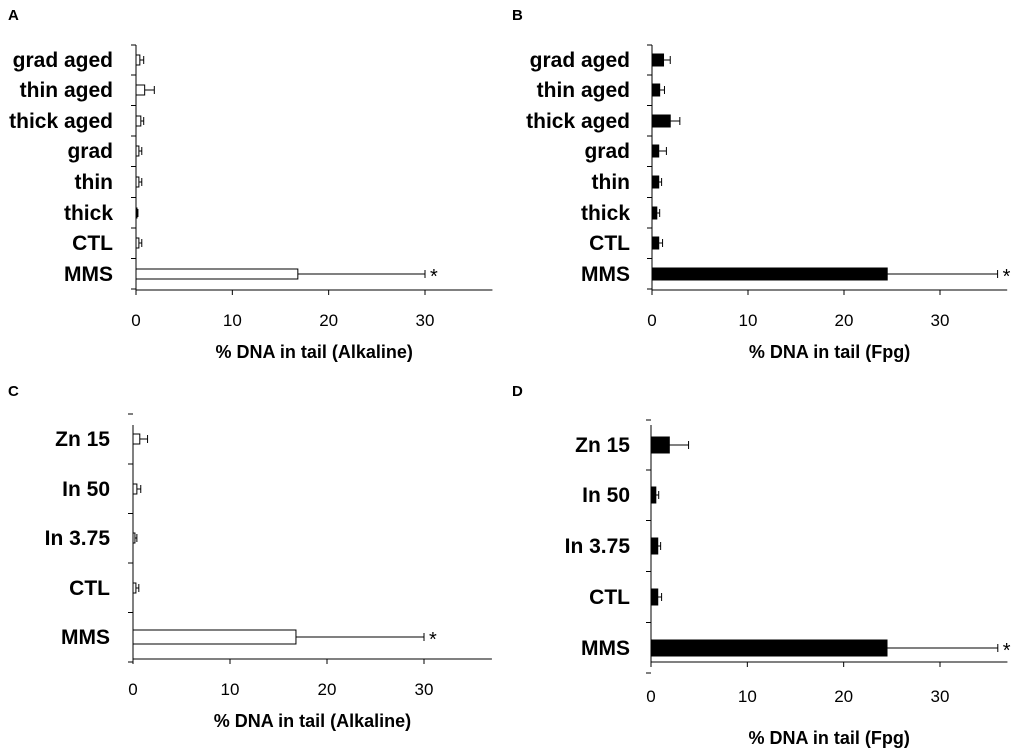 Image resolution: width=1021 pixels, height=754 pixels. What do you see at coordinates (517, 15) in the screenshot?
I see `panel-letter: B` at bounding box center [517, 15].